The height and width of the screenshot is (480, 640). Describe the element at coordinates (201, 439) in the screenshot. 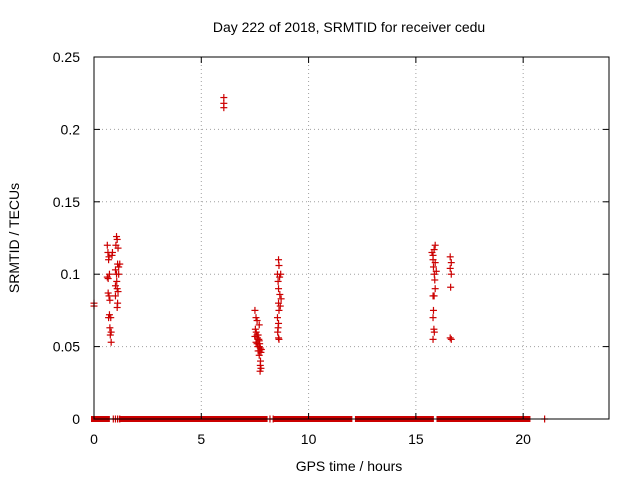

I see `x-tick-label: 5` at that location.